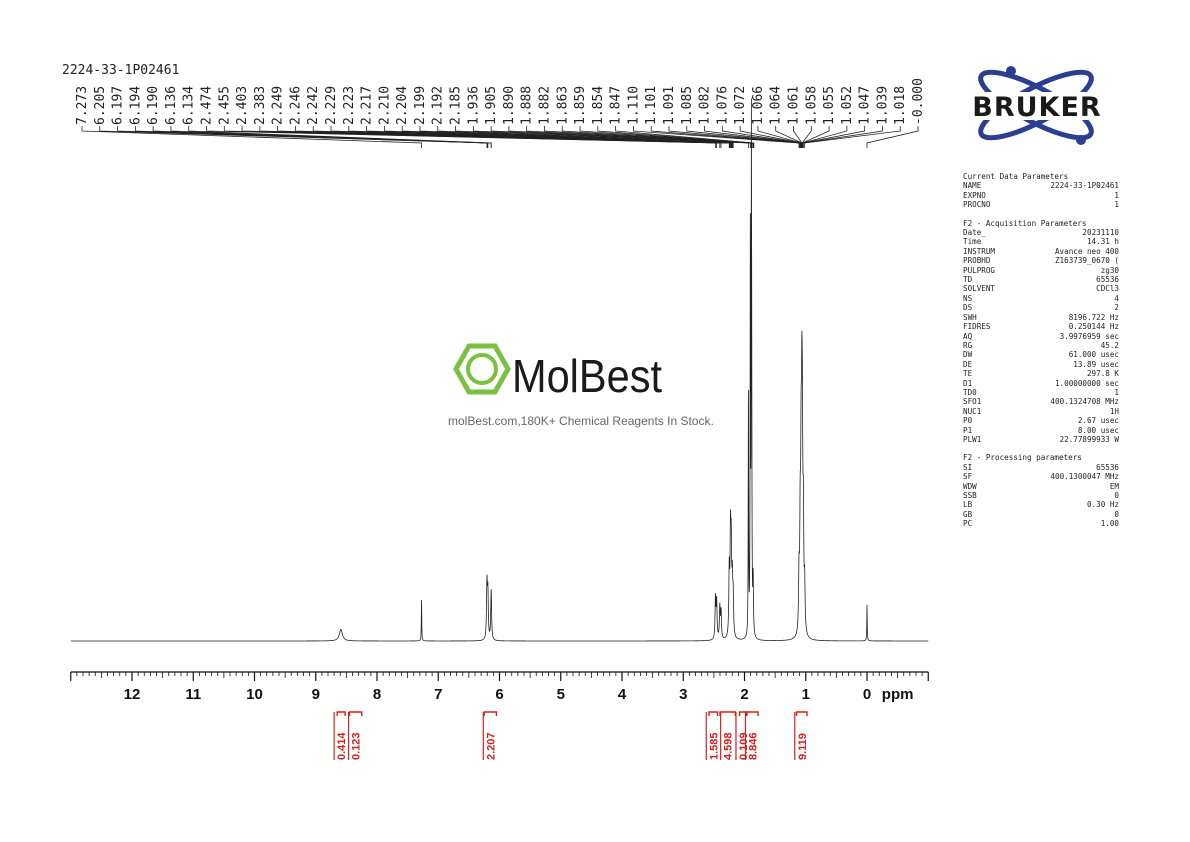 Image resolution: width=1190 pixels, height=842 pixels. Describe the element at coordinates (1116, 195) in the screenshot. I see `current-param-value: 1` at that location.